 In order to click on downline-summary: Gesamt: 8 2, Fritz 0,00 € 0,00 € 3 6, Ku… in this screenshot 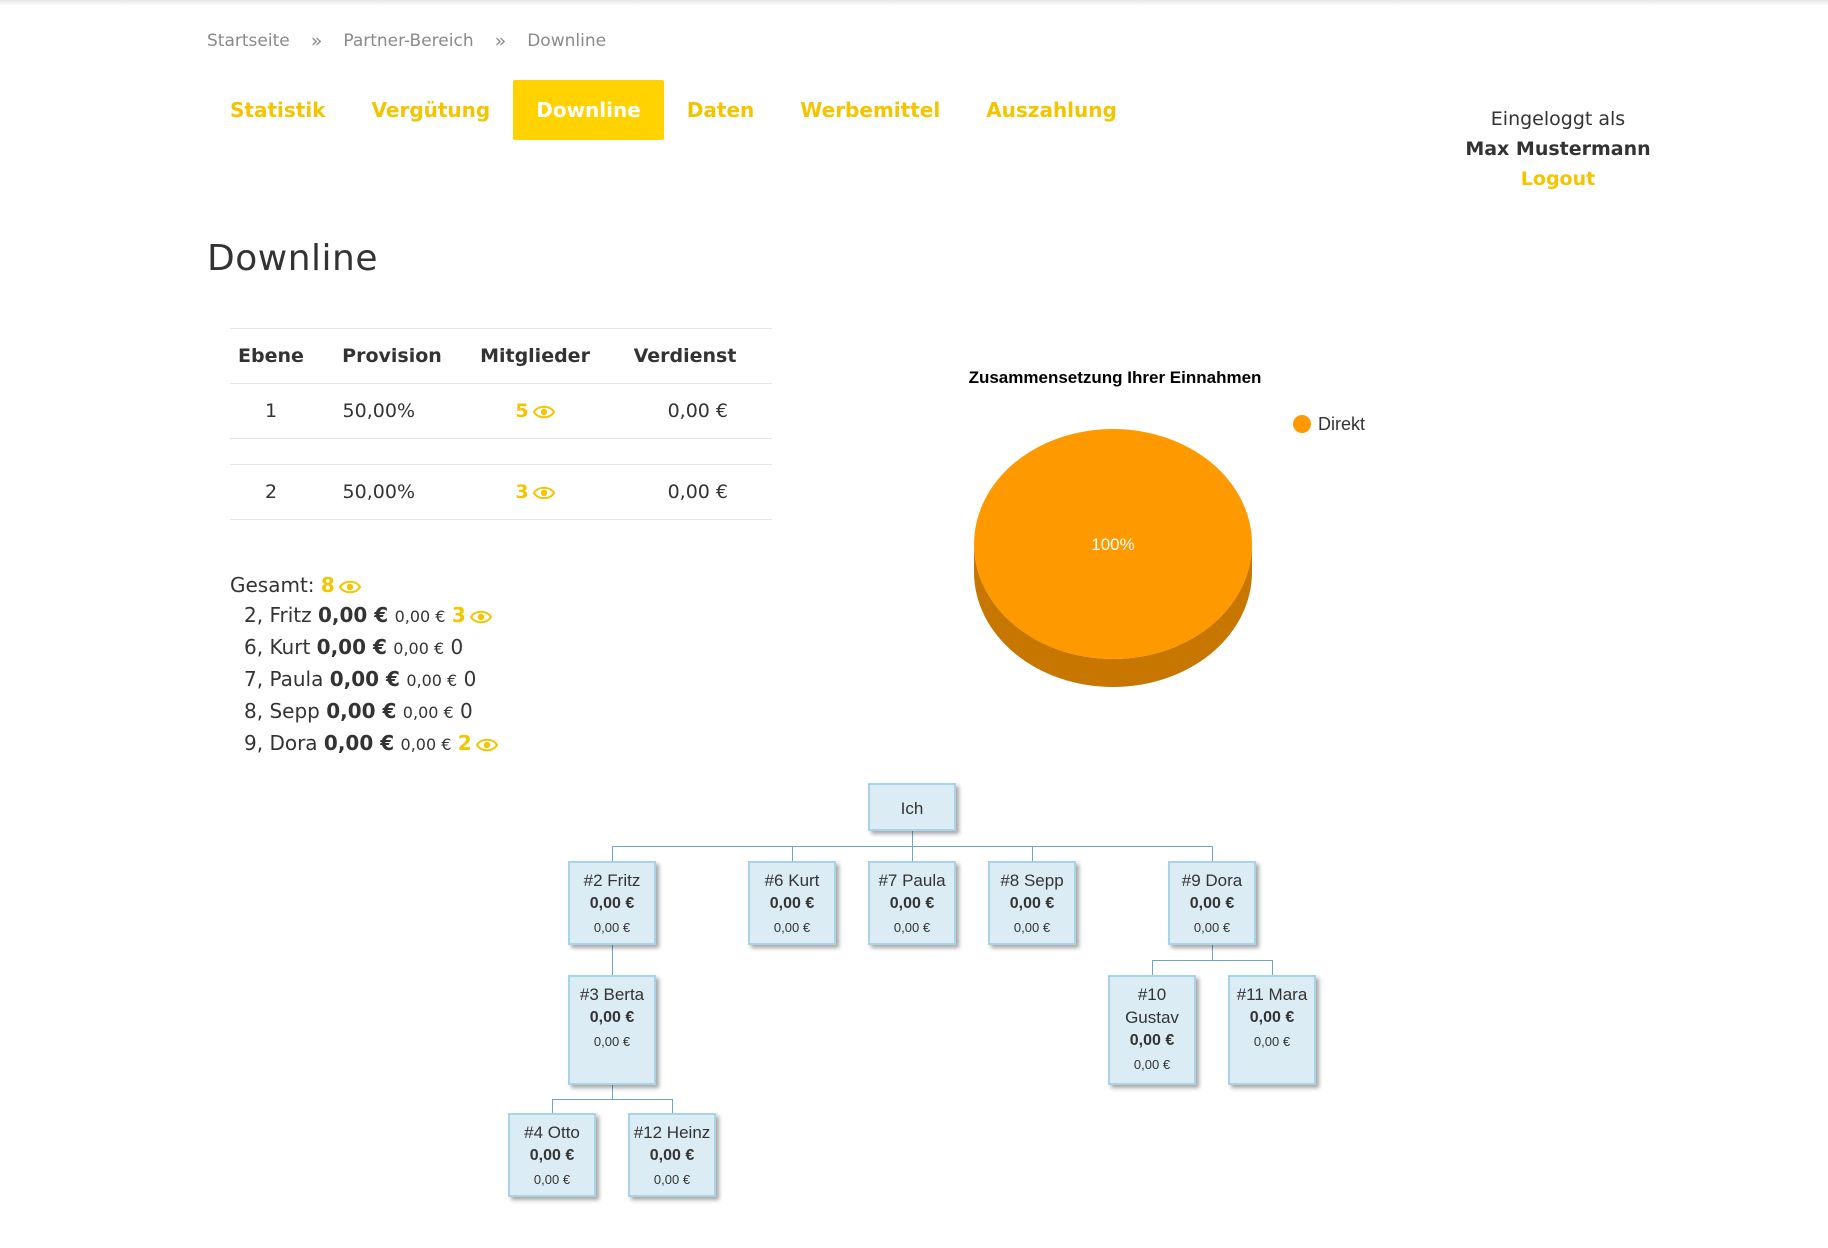, I will do `click(364, 665)`.